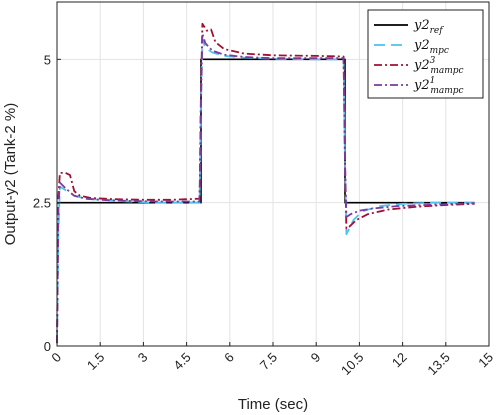 This screenshot has height=415, width=498. I want to click on legend-label: y2mpc, so click(431, 47).